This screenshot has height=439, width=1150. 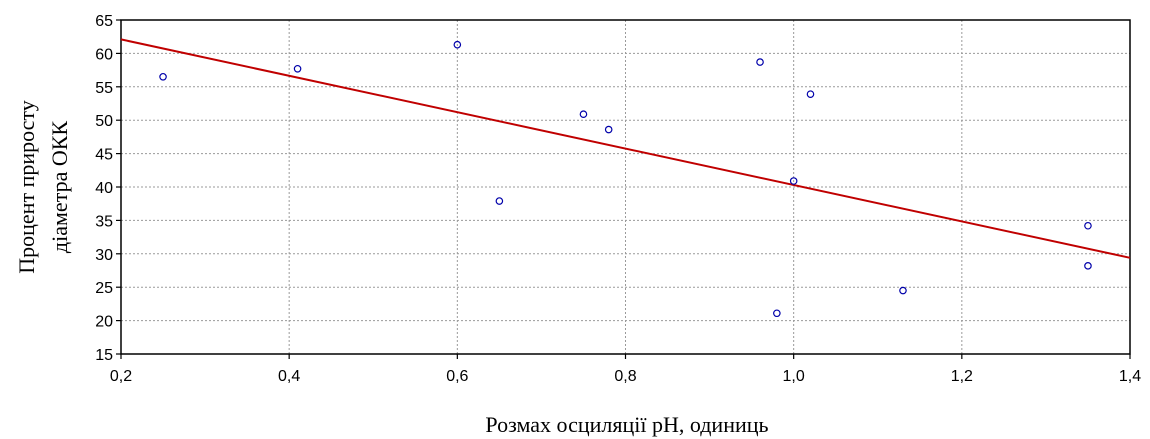 I want to click on x-tick-label: 1,0, so click(x=794, y=376).